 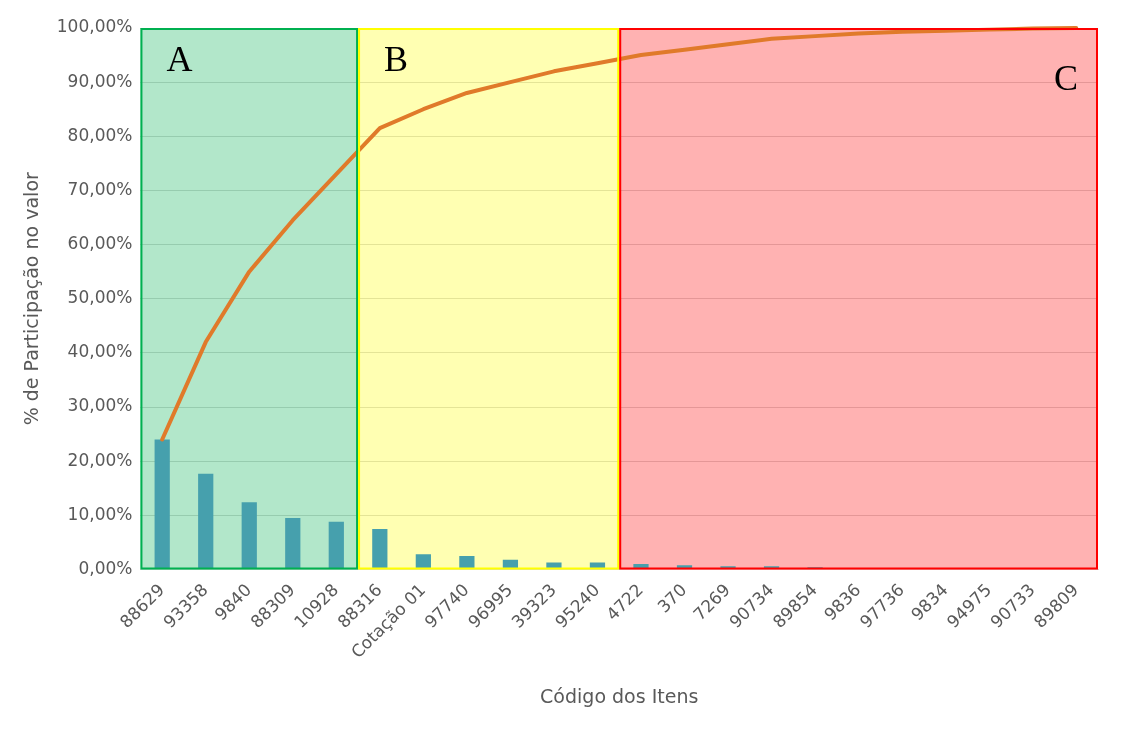 I want to click on band-label: C, so click(x=1065, y=78).